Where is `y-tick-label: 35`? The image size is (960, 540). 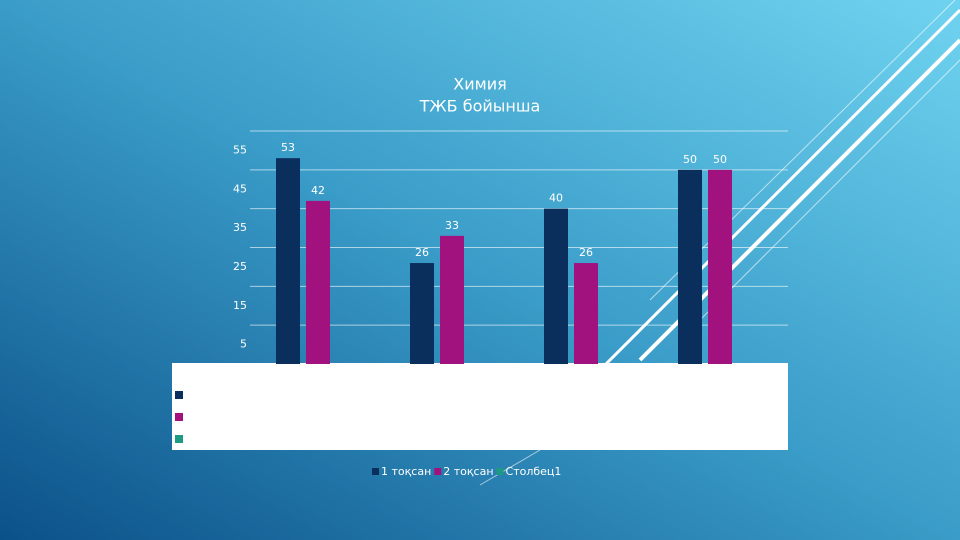 y-tick-label: 35 is located at coordinates (240, 227).